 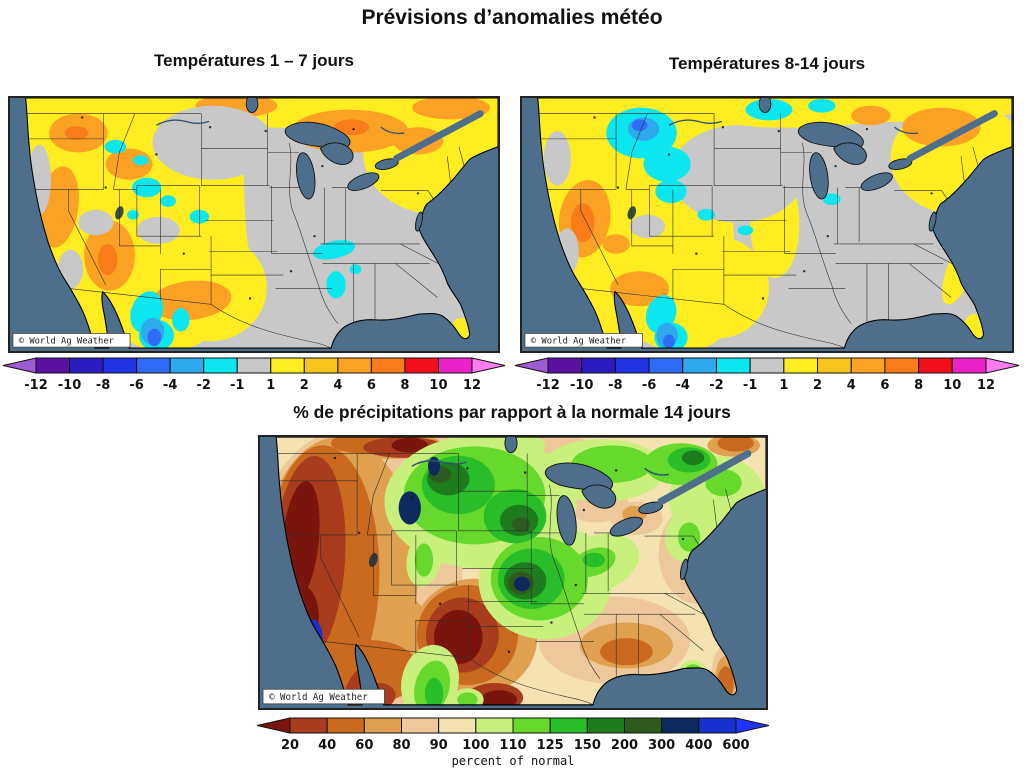 I want to click on svg-text: 400, so click(x=698, y=745).